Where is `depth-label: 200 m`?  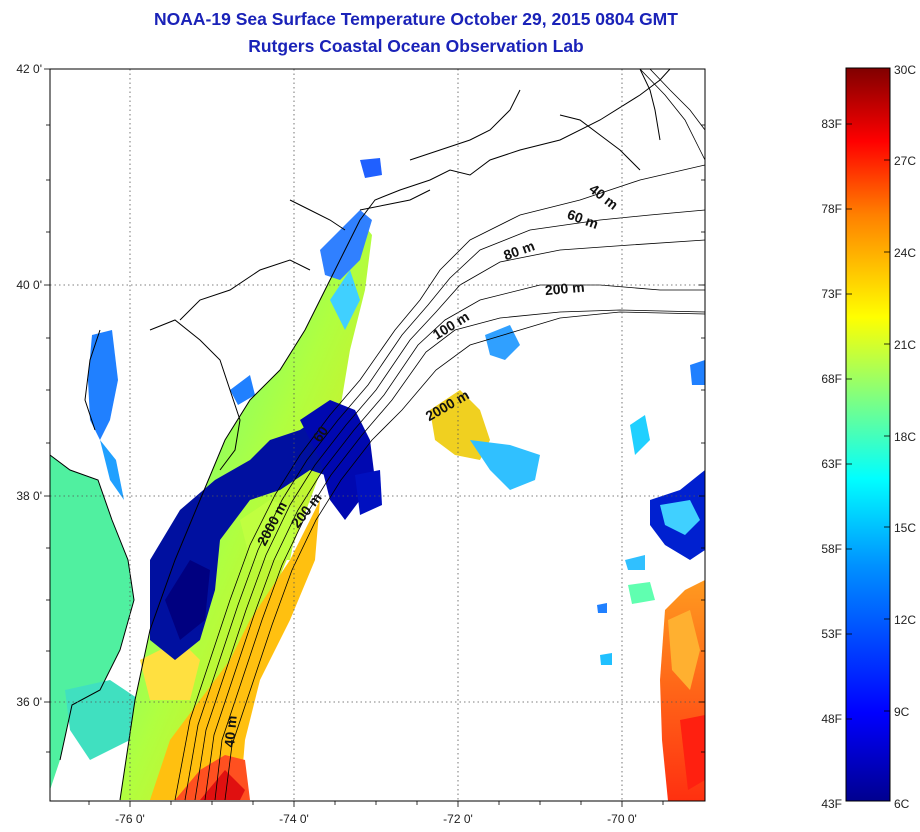
depth-label: 200 m is located at coordinates (564, 288).